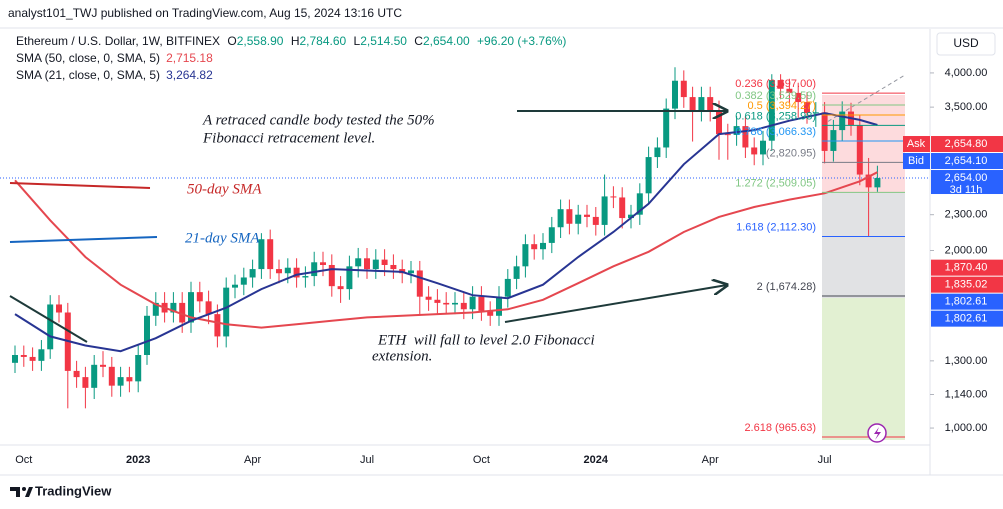 The height and width of the screenshot is (509, 1003). What do you see at coordinates (863, 369) in the screenshot?
I see `target-zone-lower` at bounding box center [863, 369].